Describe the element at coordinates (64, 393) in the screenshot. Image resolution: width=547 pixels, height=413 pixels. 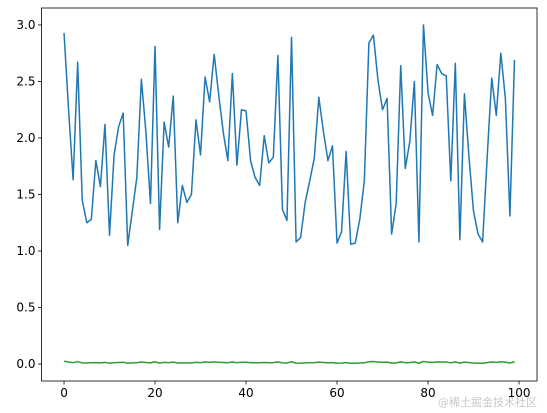
I see `x-tick-label: 0` at that location.